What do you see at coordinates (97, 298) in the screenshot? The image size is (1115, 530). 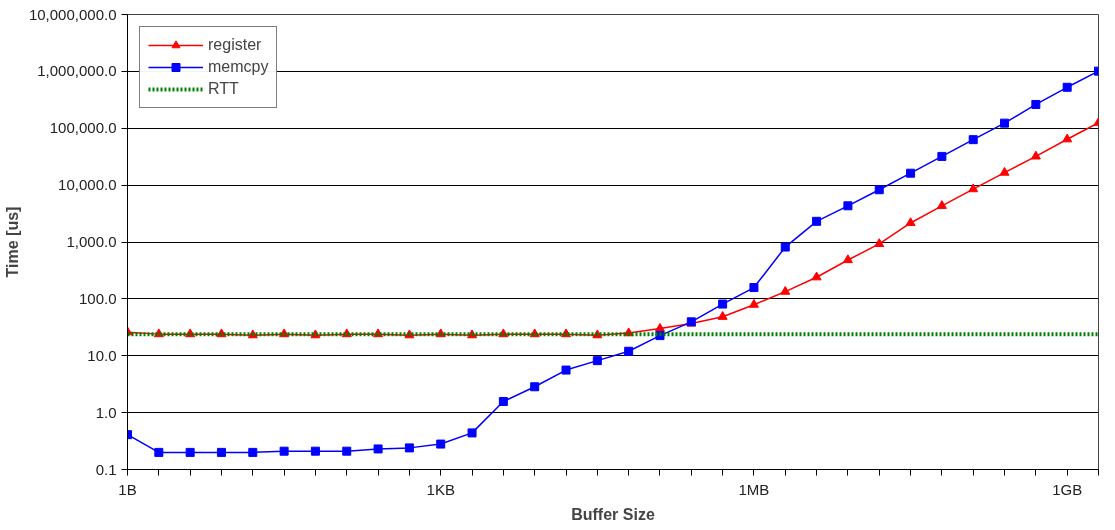 I see `y-tick-label: 100.0` at bounding box center [97, 298].